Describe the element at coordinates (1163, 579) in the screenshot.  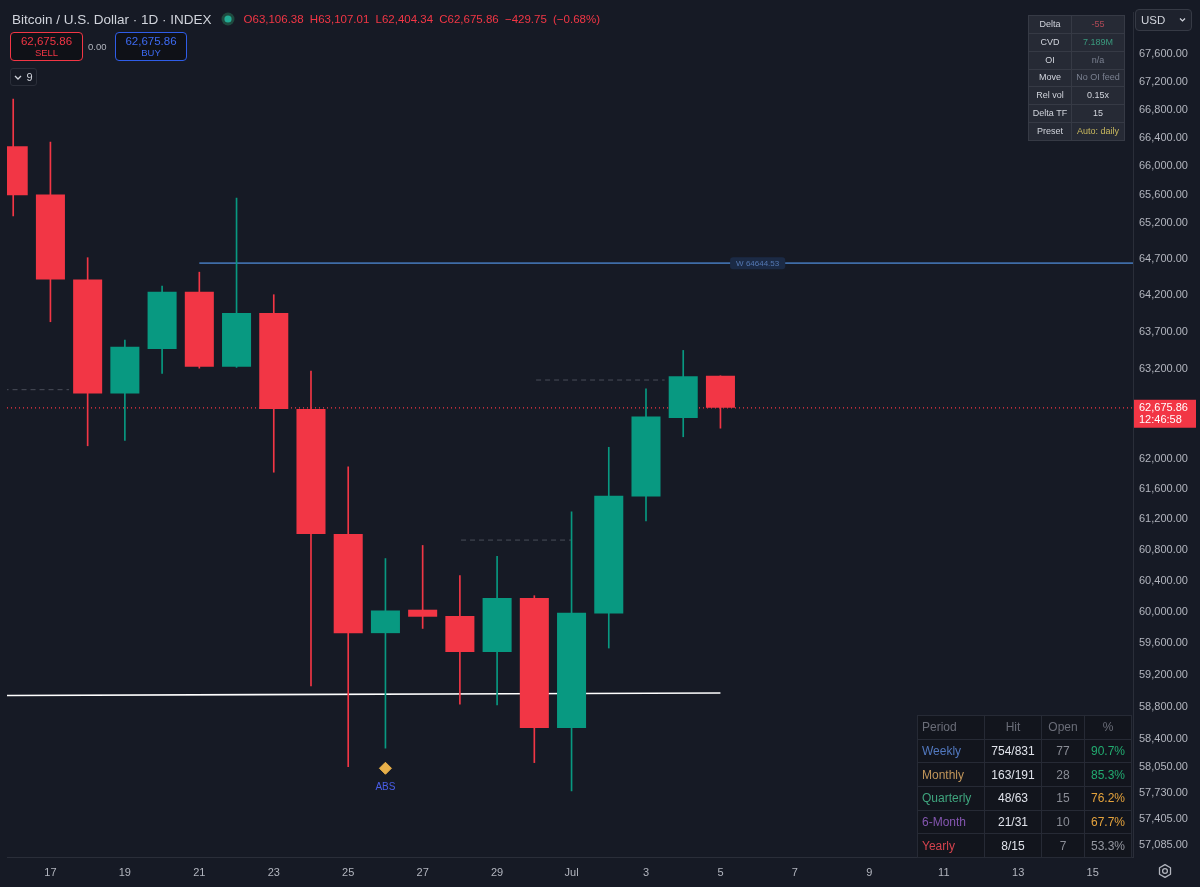
I see `y-tick-label: 60,400.00` at that location.